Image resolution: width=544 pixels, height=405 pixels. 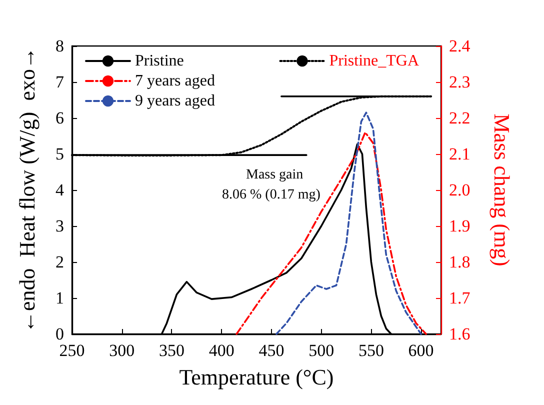 I want to click on y2-tick-label: 2.3, so click(x=459, y=82).